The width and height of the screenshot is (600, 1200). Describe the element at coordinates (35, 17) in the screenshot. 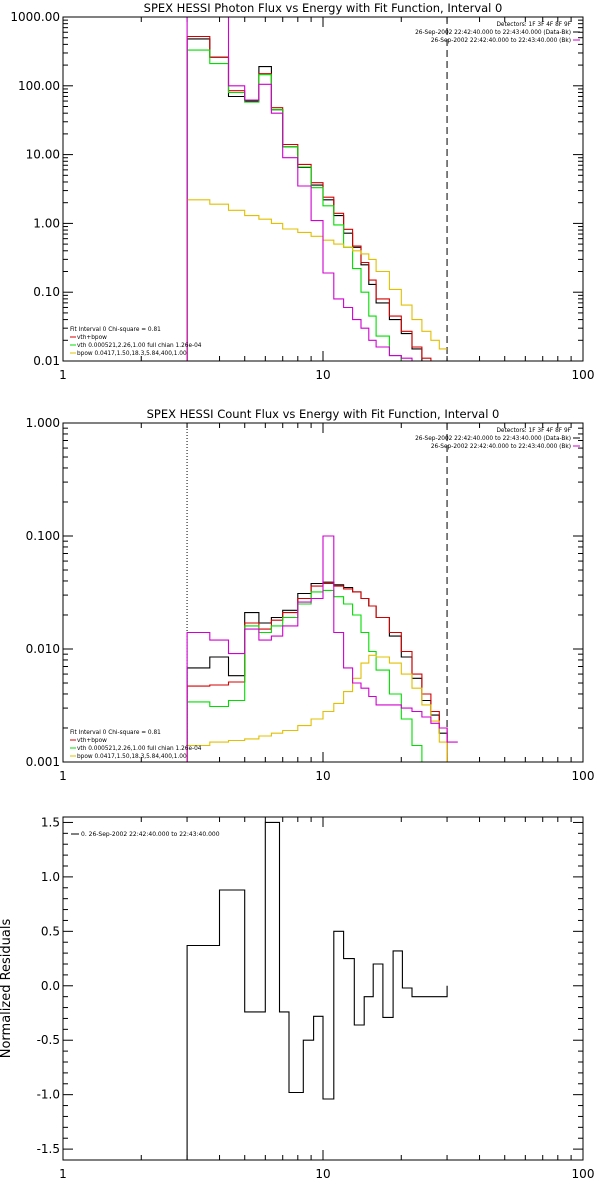

I see `y-tick-label: 1000.00` at that location.